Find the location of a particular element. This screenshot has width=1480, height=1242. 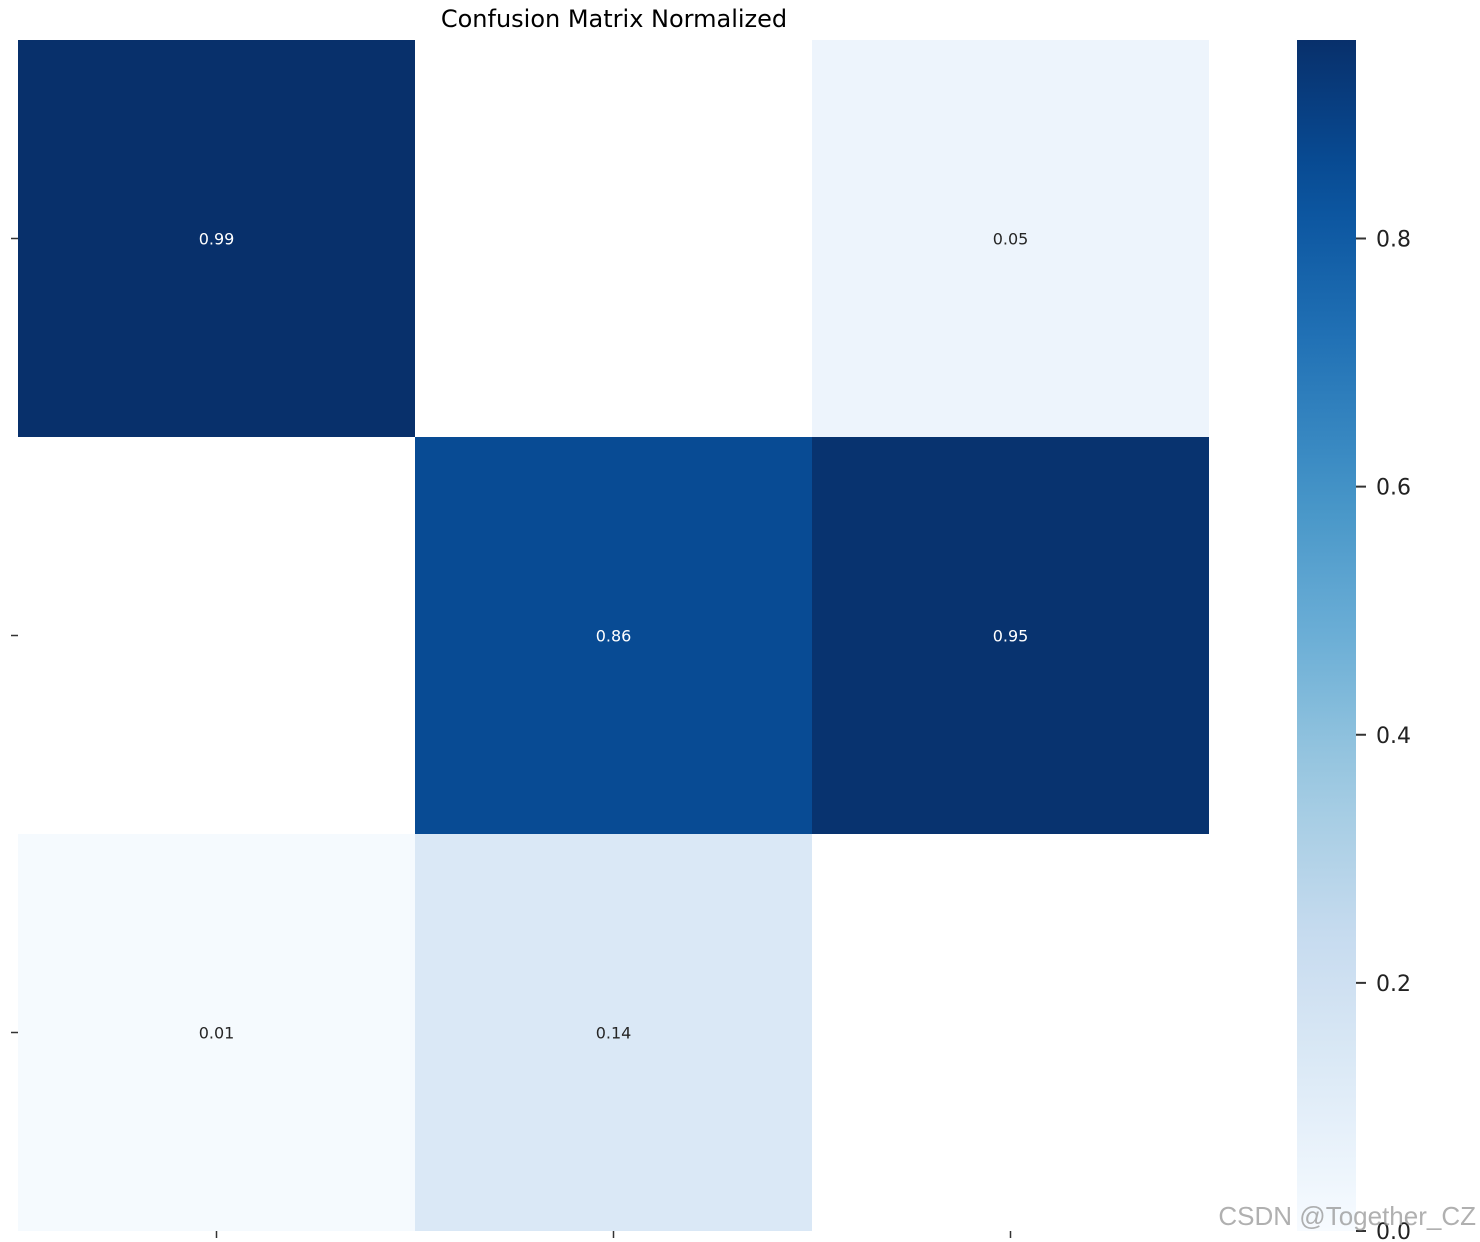

cell-value-label: 0.05 is located at coordinates (1011, 239).